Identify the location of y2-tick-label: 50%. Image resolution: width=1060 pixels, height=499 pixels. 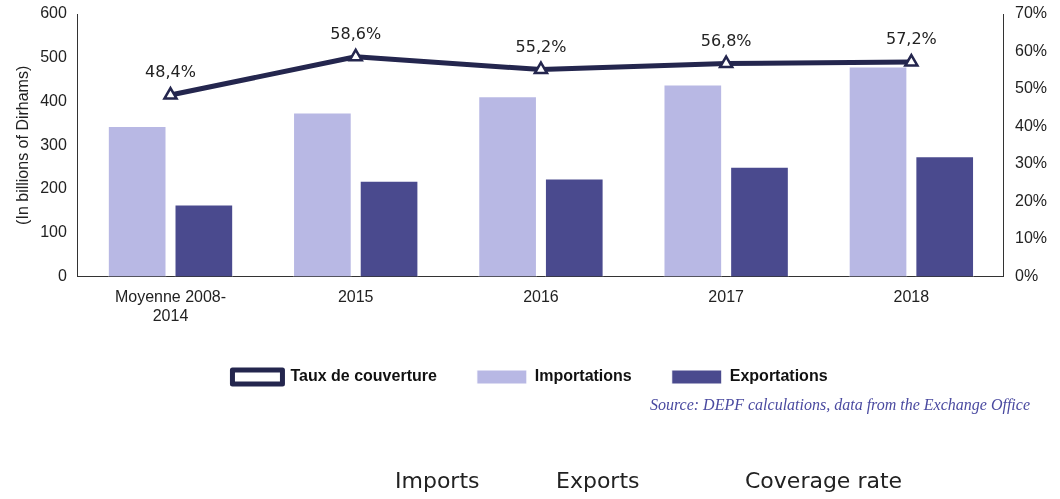
(1031, 88).